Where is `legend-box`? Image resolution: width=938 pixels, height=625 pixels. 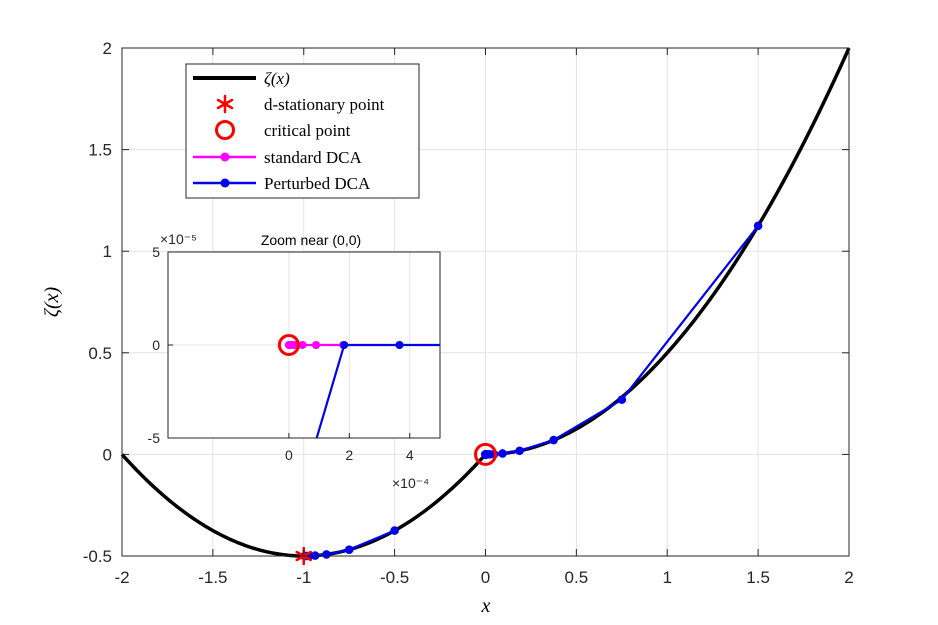 legend-box is located at coordinates (302, 131).